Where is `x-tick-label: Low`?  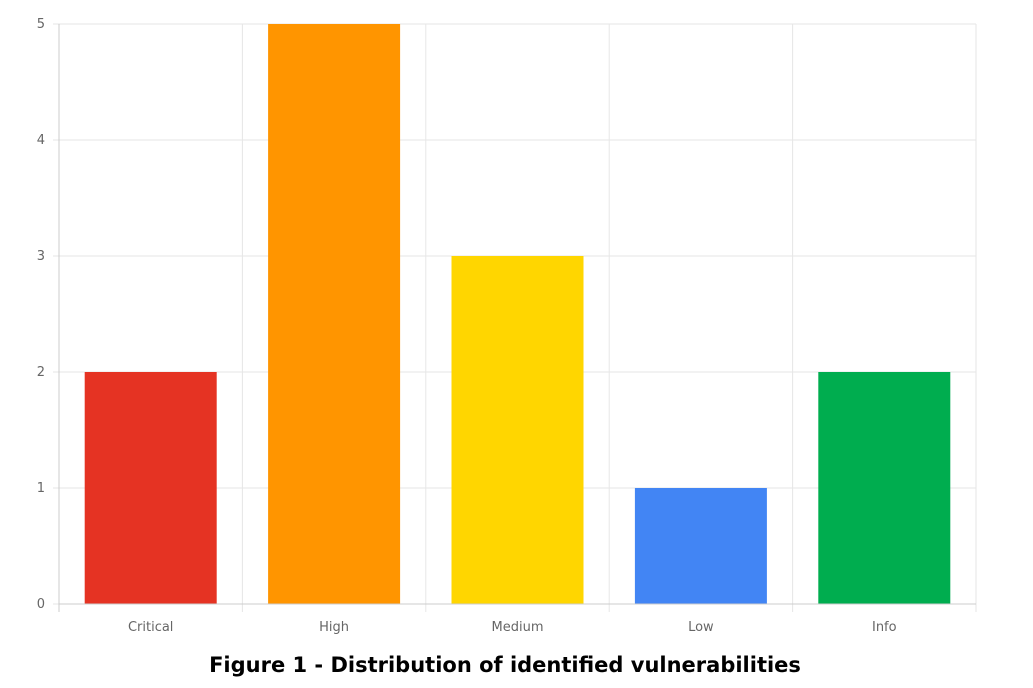 x-tick-label: Low is located at coordinates (701, 627).